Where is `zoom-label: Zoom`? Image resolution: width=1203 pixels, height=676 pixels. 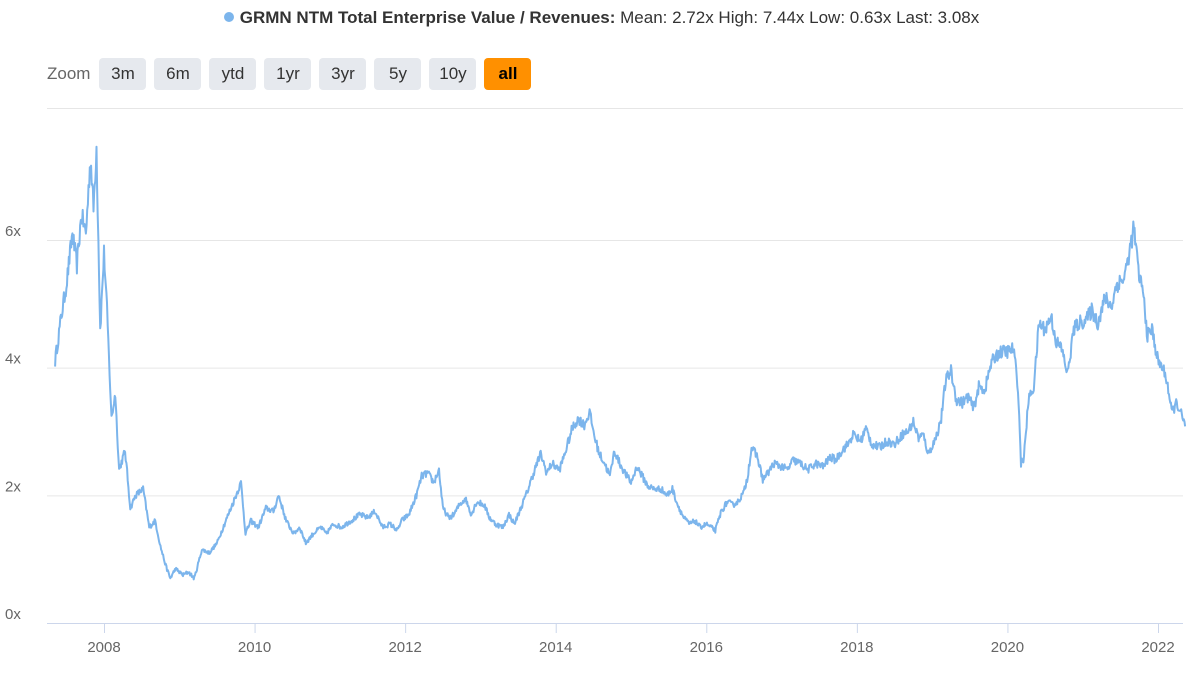
zoom-label: Zoom is located at coordinates (69, 73).